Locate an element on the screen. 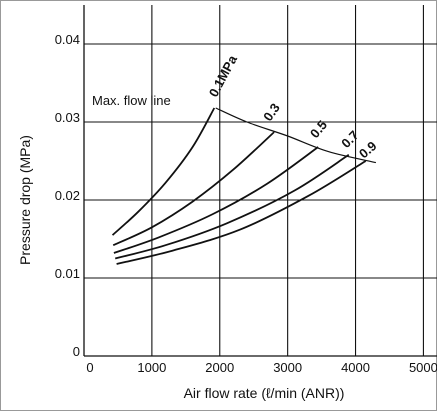 This screenshot has width=437, height=416. x-tick-label-3: 3000 is located at coordinates (287, 367).